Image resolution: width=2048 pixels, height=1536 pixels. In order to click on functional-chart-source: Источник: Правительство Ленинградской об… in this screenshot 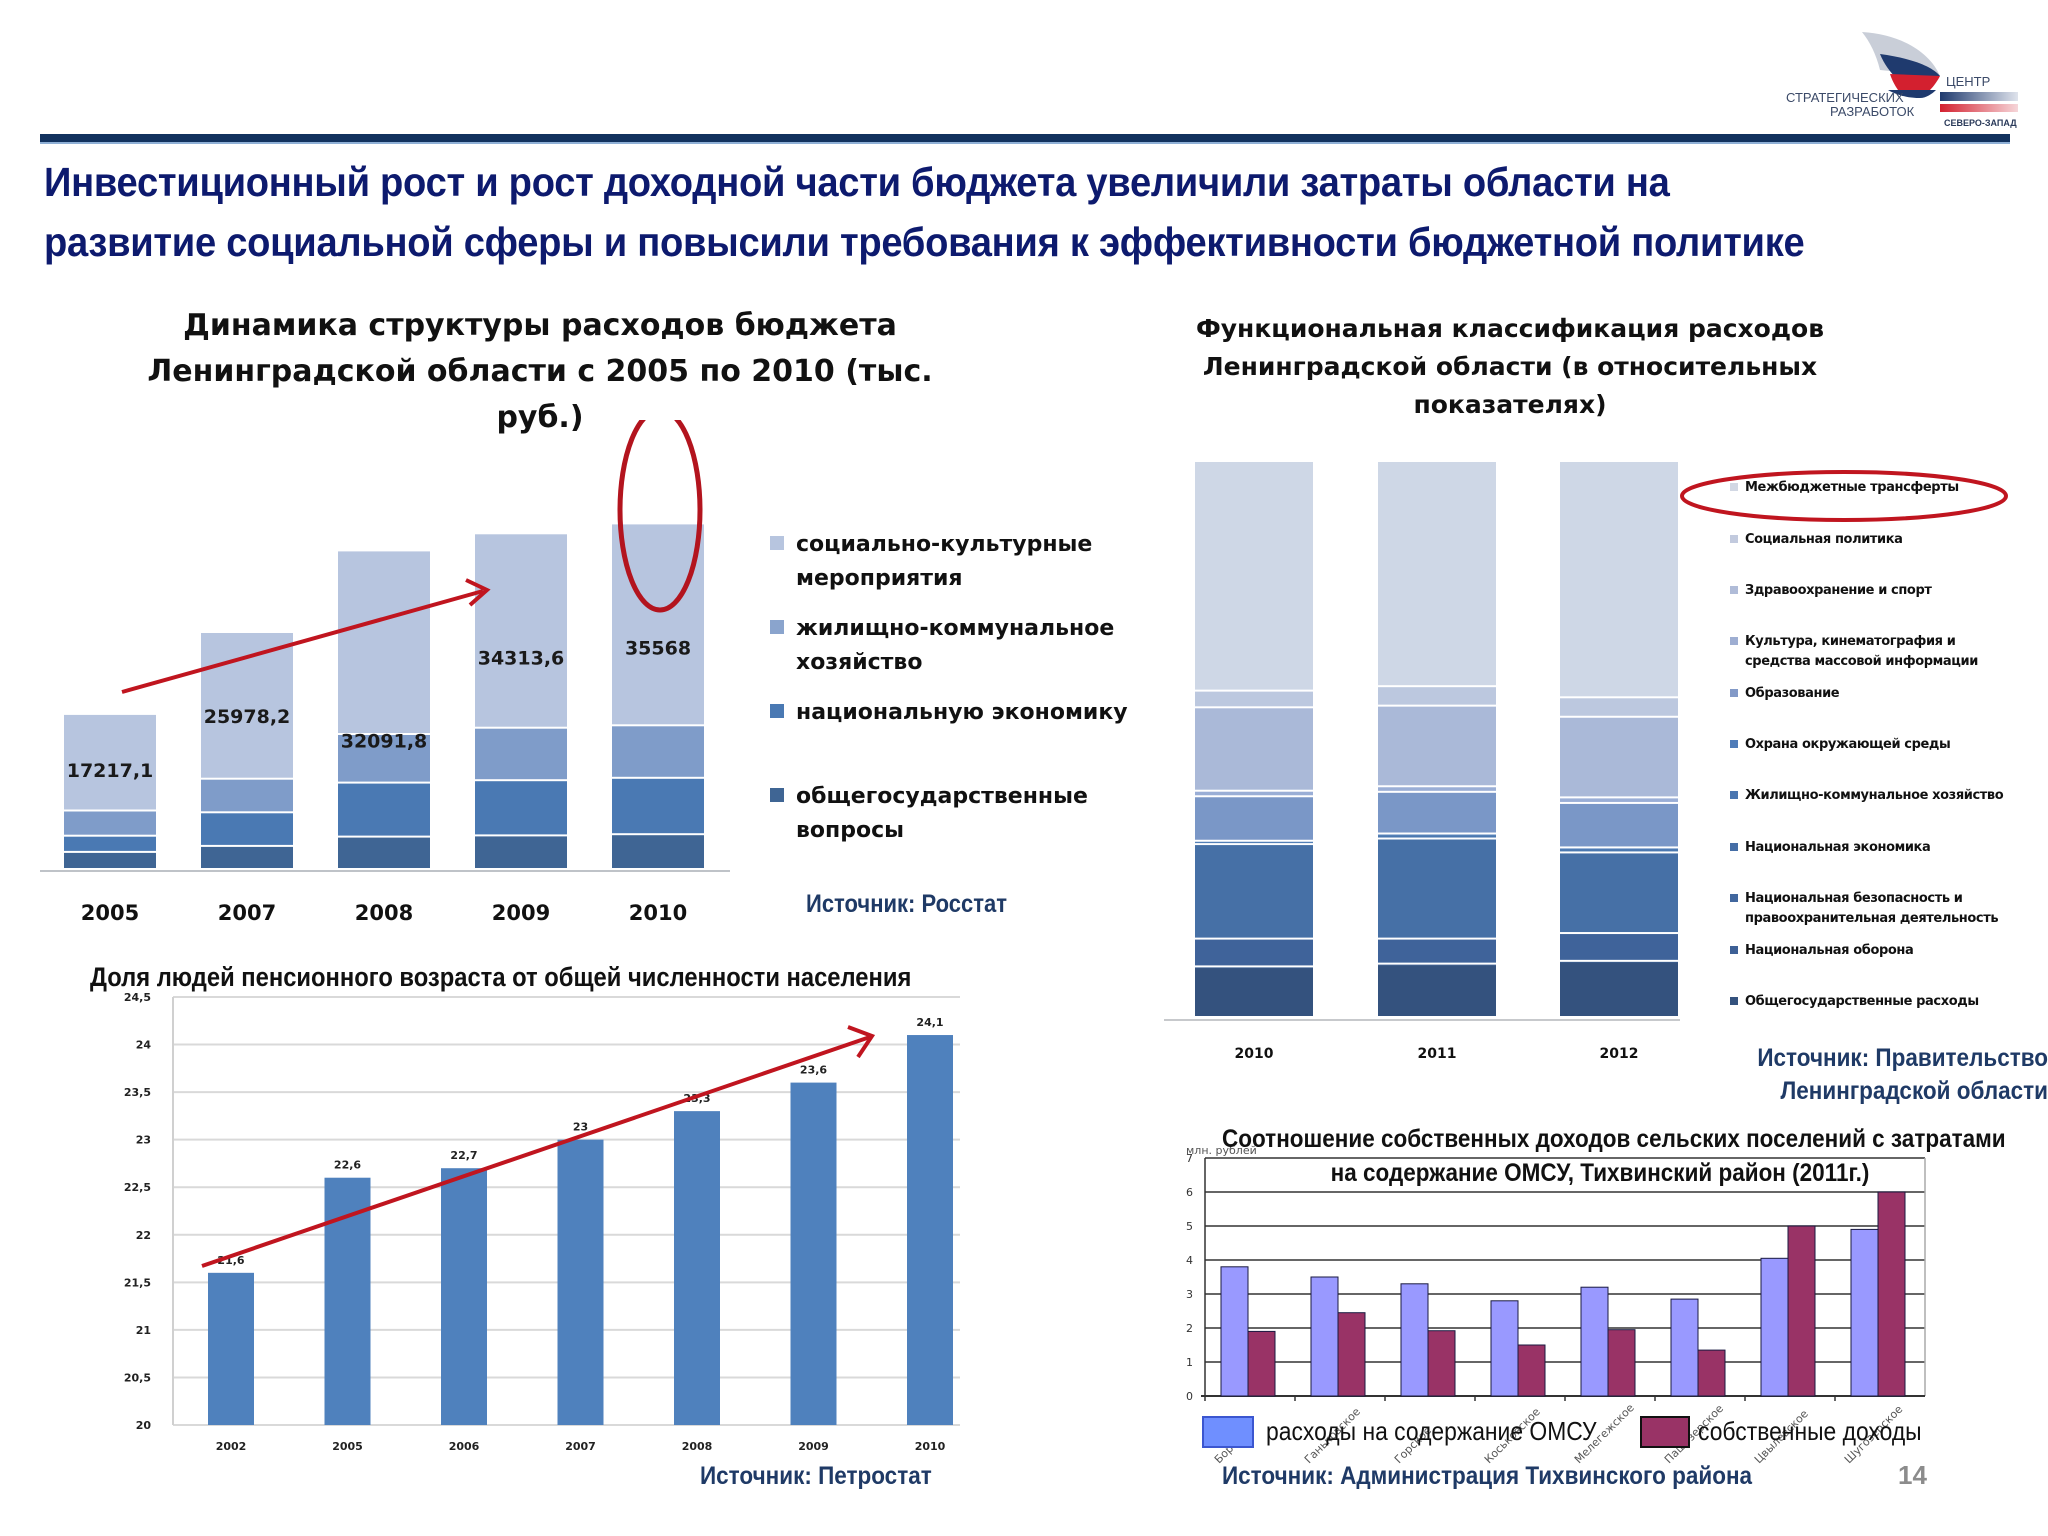, I will do `click(1868, 1075)`.